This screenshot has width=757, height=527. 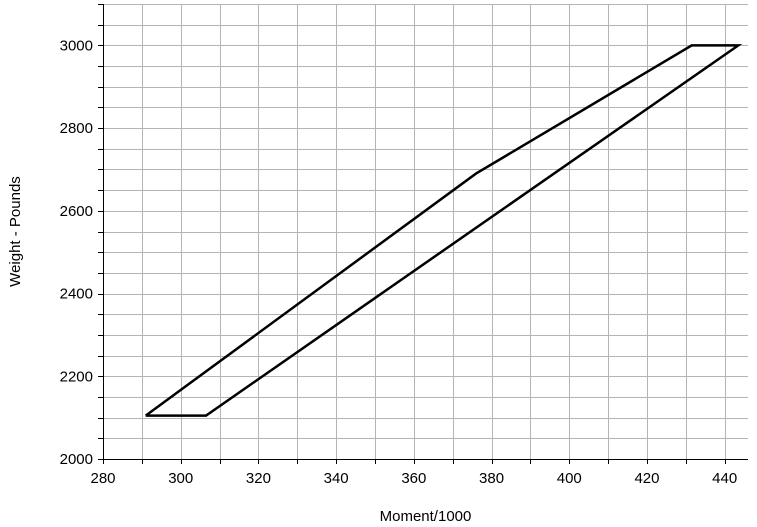 What do you see at coordinates (76, 459) in the screenshot?
I see `y-tick-label: 2000` at bounding box center [76, 459].